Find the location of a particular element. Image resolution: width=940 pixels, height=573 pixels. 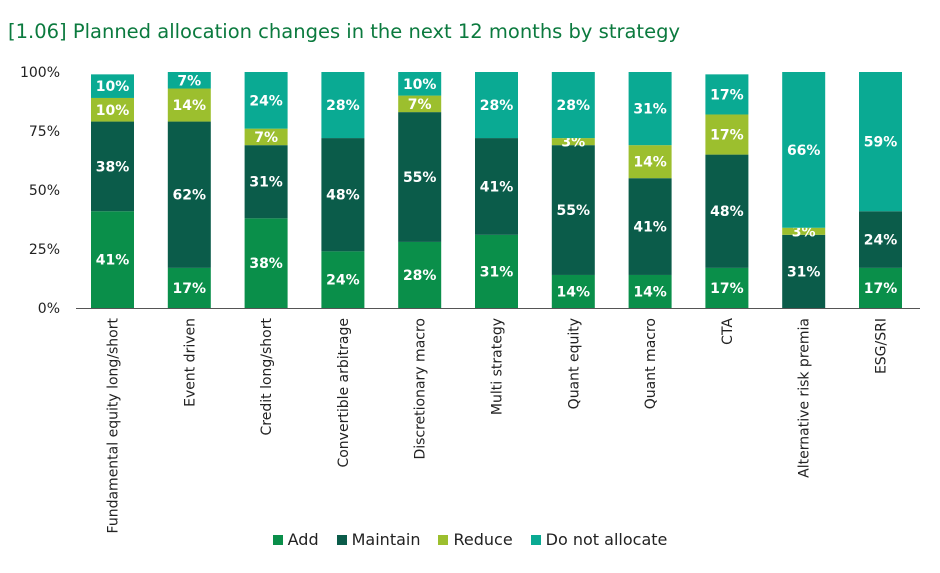

legend-item-add: Add is located at coordinates (295, 539).